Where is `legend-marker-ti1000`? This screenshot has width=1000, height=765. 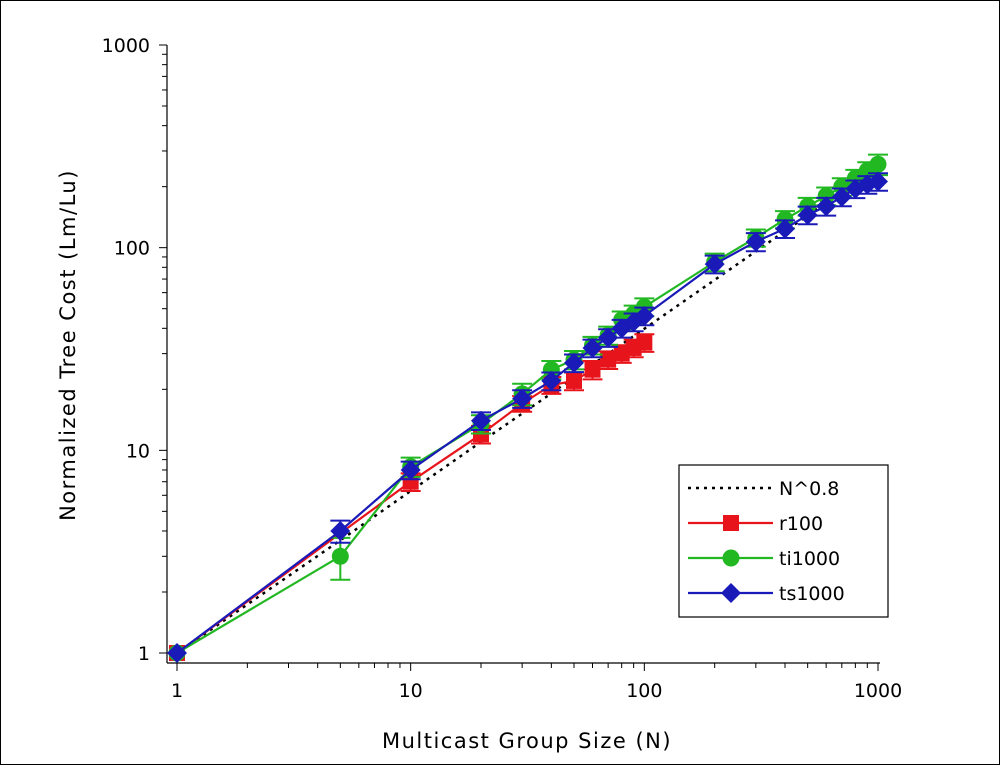 legend-marker-ti1000 is located at coordinates (731, 558).